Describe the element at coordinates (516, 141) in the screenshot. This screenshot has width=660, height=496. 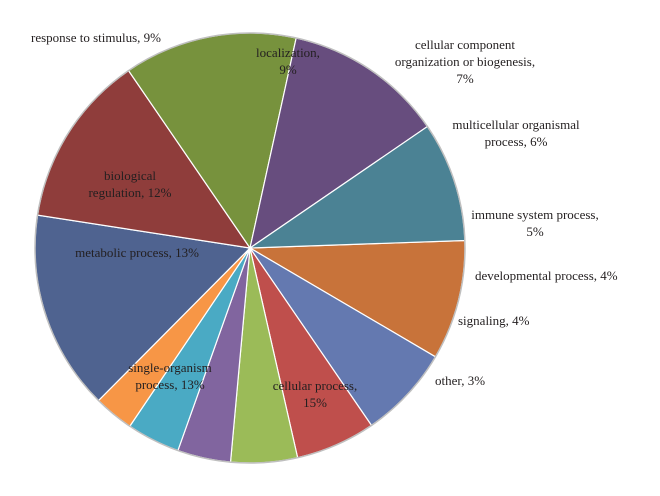
I see `slice-label-line: process, 6%` at that location.